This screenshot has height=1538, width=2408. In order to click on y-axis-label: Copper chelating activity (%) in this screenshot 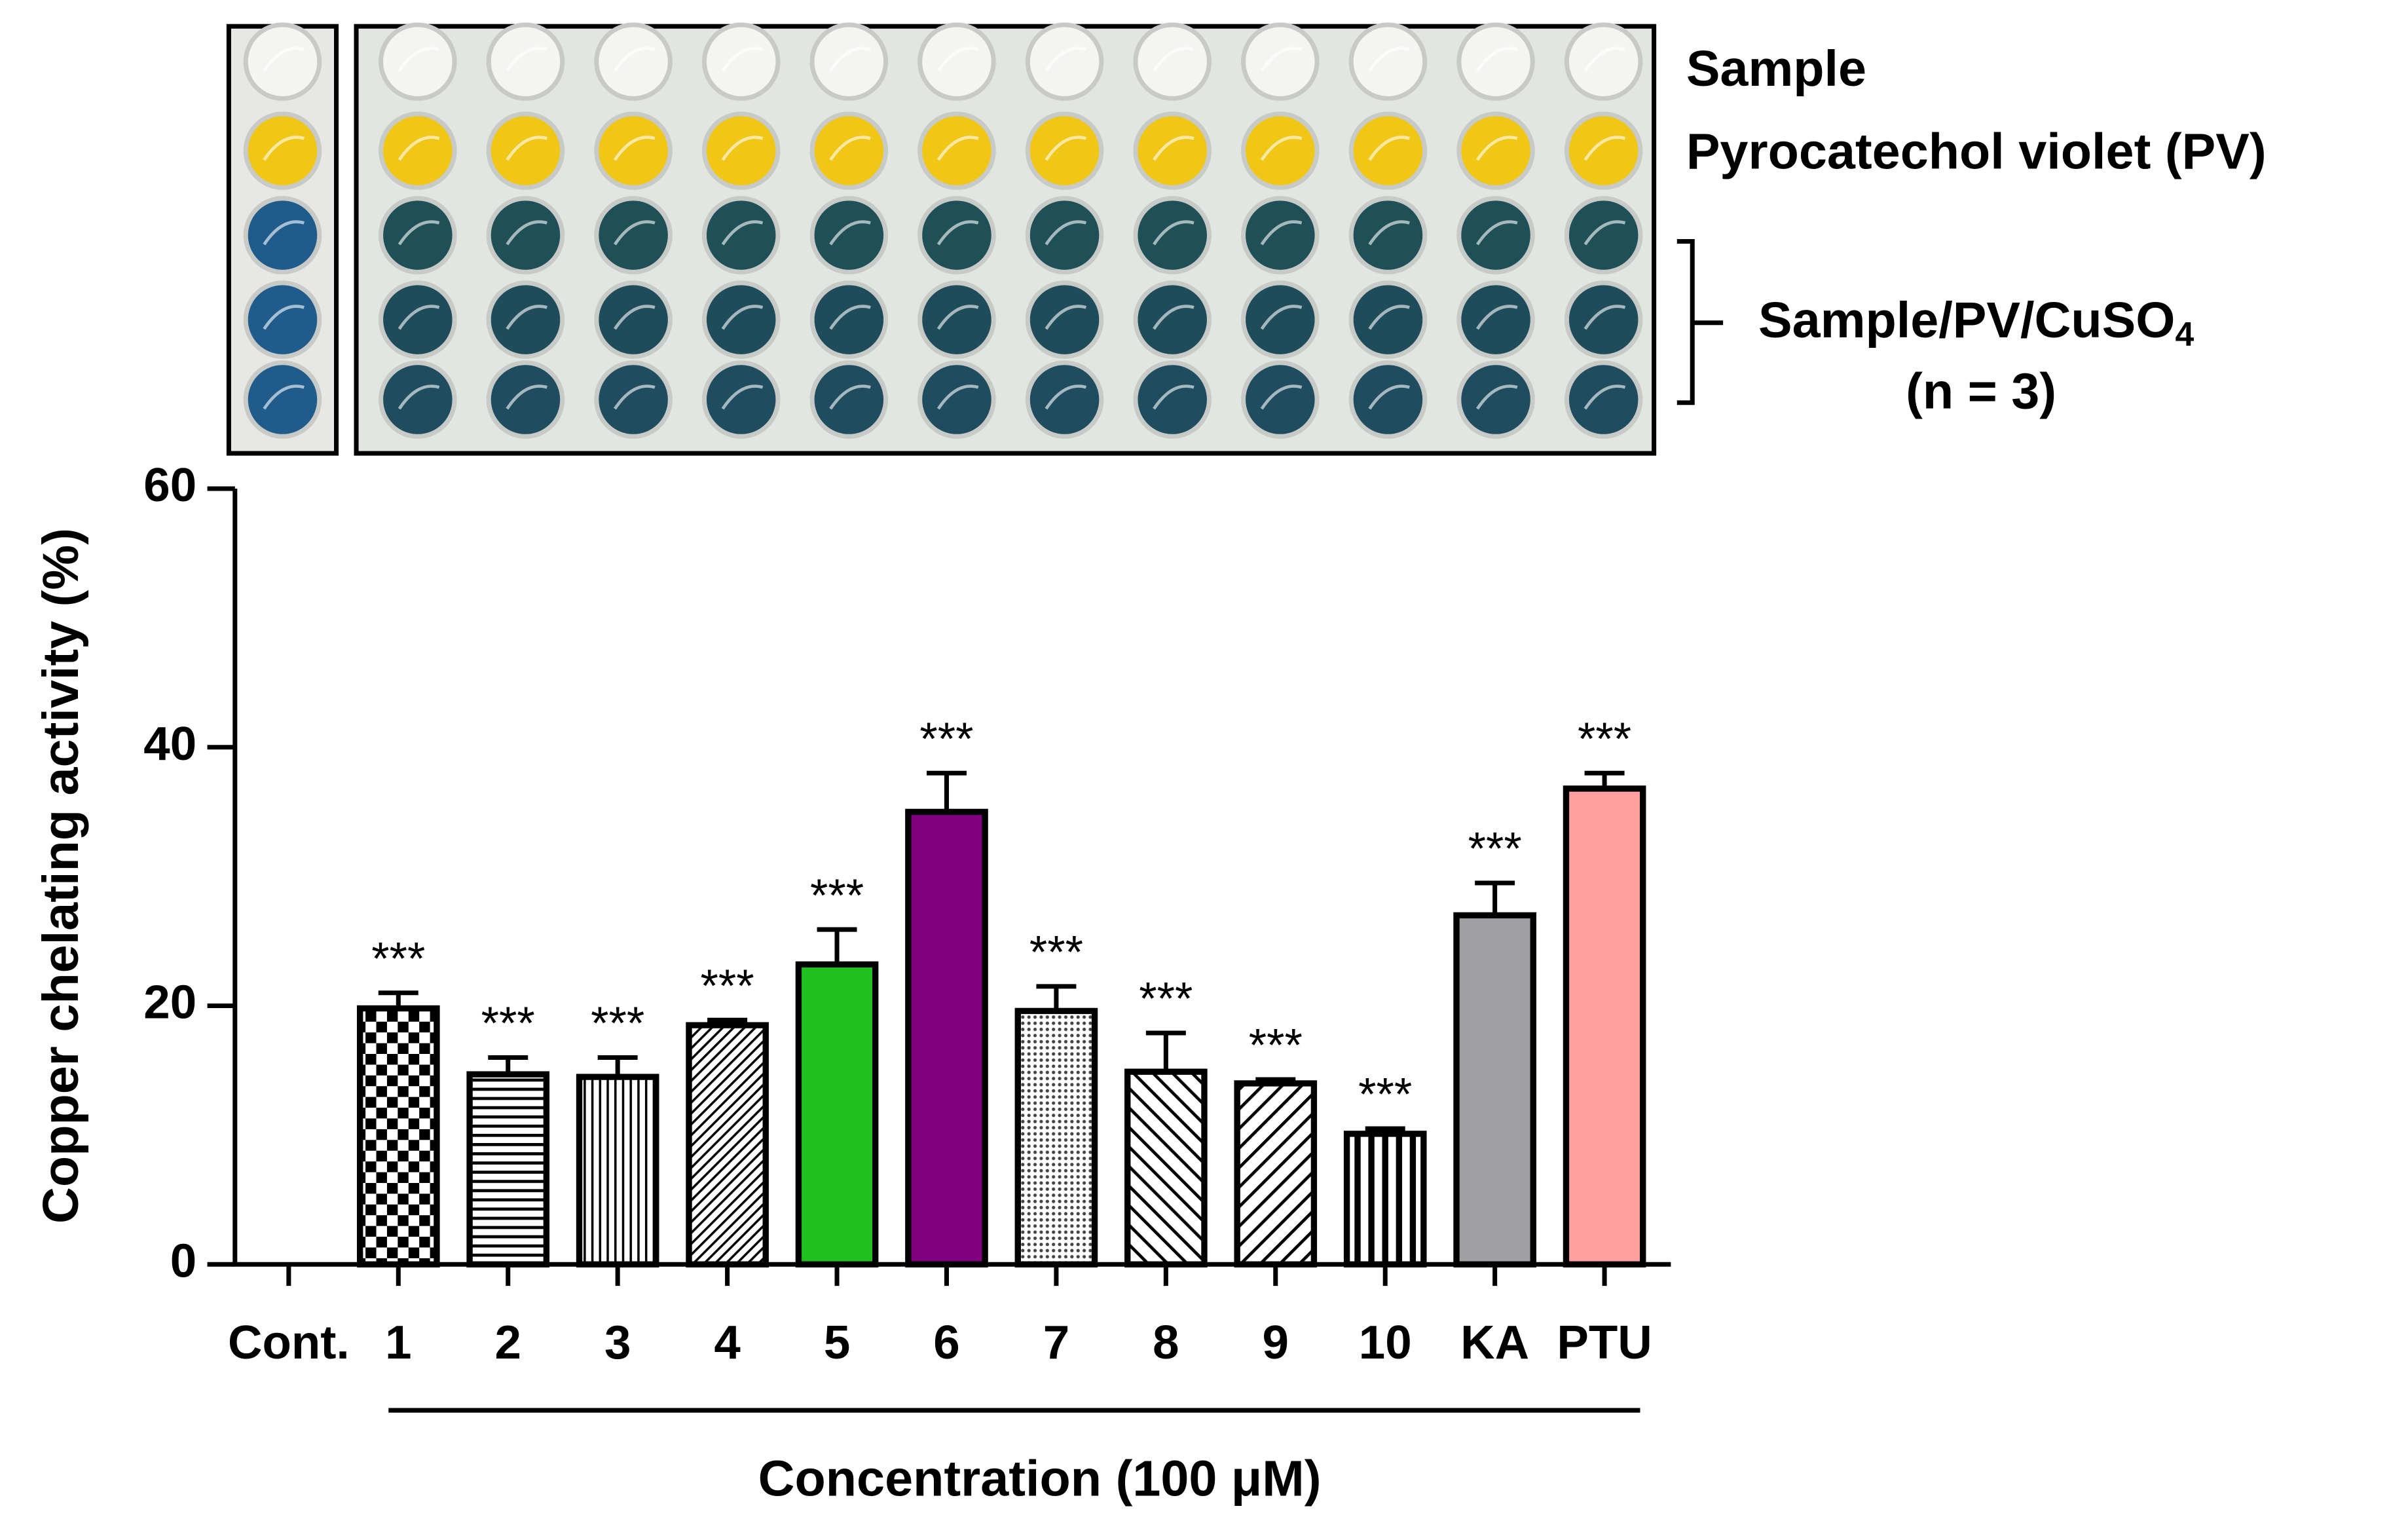, I will do `click(61, 876)`.